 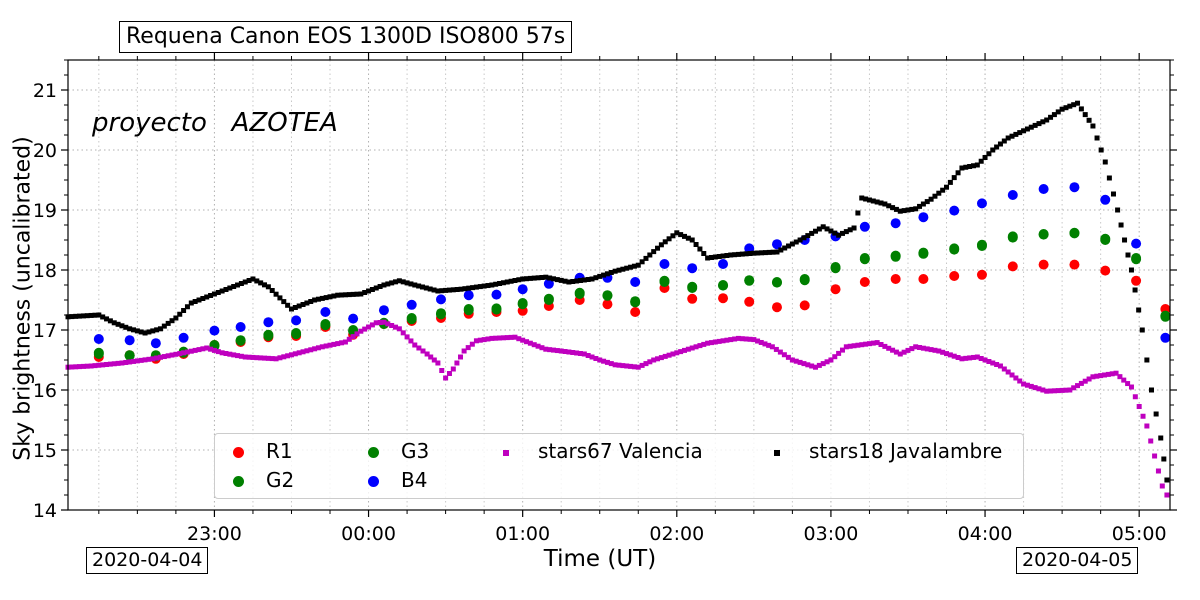 I want to click on legend-marker-stars67, so click(x=506, y=452).